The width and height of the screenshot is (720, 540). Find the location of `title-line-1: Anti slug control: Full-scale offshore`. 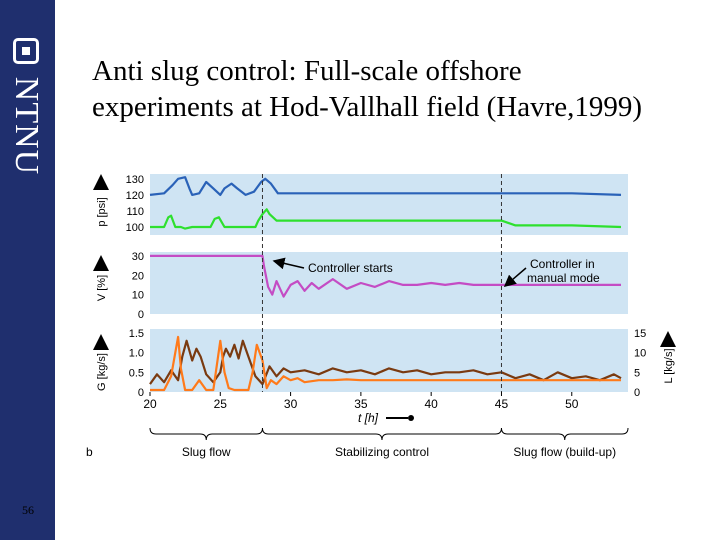

title-line-1: Anti slug control: Full-scale offshore is located at coordinates (307, 71).